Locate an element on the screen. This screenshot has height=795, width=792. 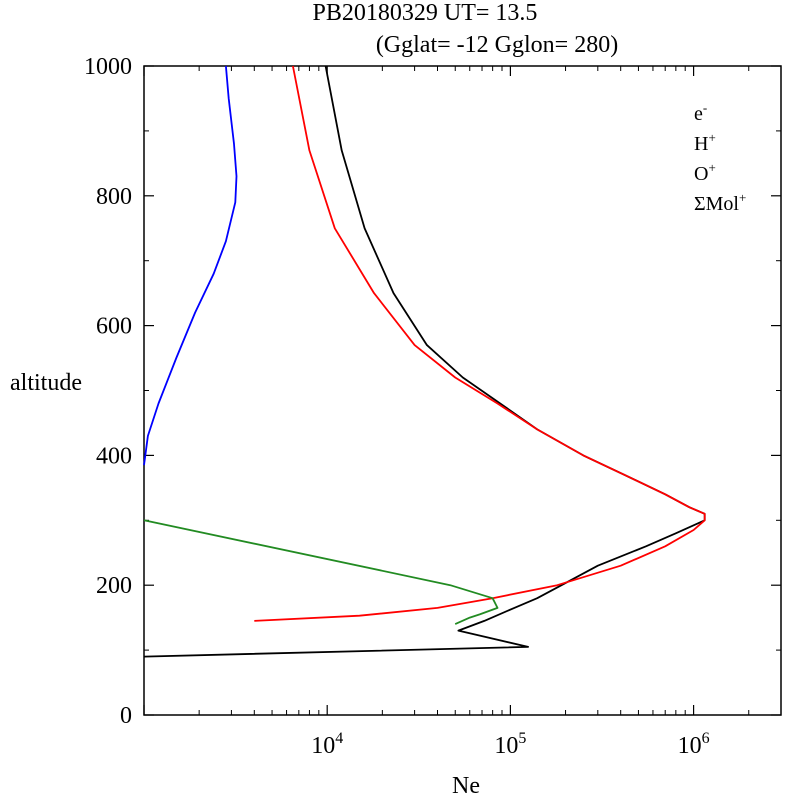
legend-entry: ΣMol+ is located at coordinates (720, 202).